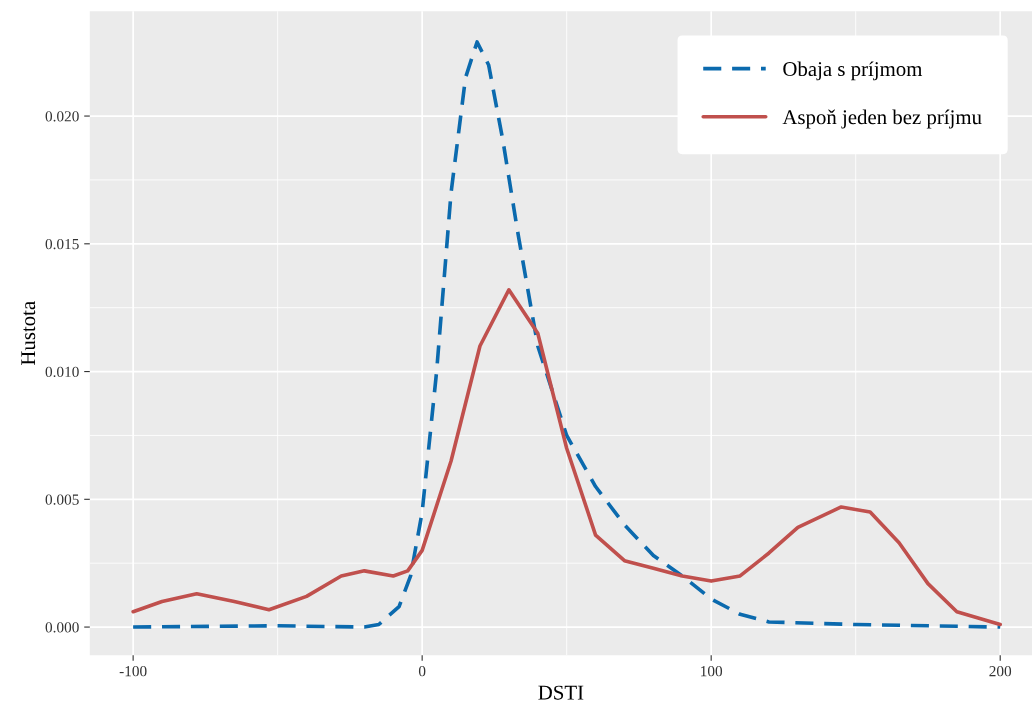 Image resolution: width=1032 pixels, height=706 pixels. What do you see at coordinates (62, 116) in the screenshot?
I see `y-tick-label: 0.020` at bounding box center [62, 116].